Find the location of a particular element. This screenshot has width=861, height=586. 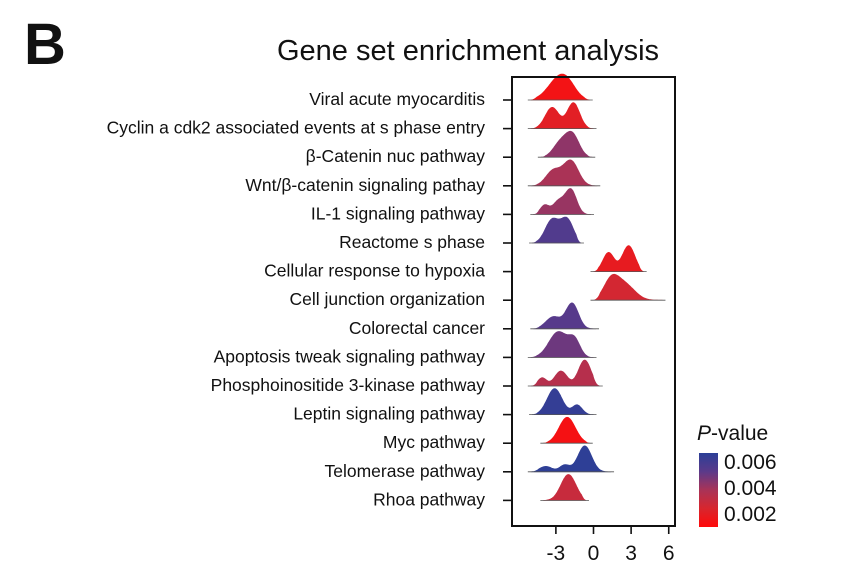

x-tick-label: -3 is located at coordinates (556, 553).